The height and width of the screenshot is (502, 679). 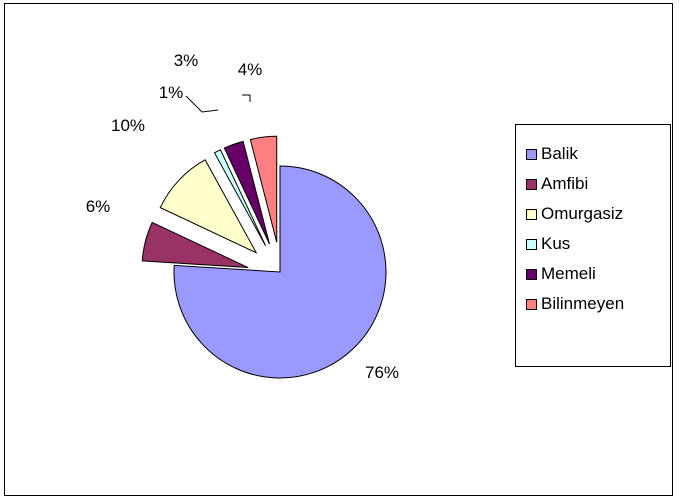 What do you see at coordinates (246, 98) in the screenshot?
I see `leader-line-bilinmeyen` at bounding box center [246, 98].